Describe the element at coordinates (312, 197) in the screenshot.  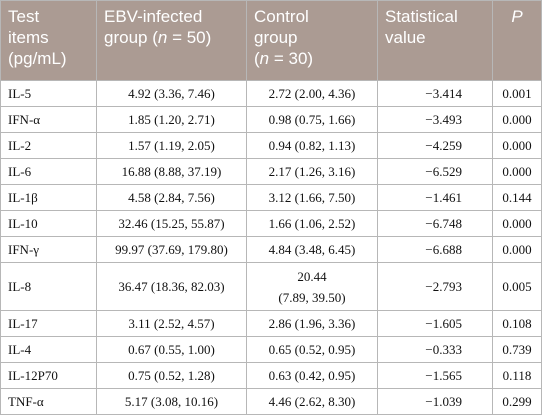
I see `control-value-cell: 3.12 (1.66, 7.50)` at that location.